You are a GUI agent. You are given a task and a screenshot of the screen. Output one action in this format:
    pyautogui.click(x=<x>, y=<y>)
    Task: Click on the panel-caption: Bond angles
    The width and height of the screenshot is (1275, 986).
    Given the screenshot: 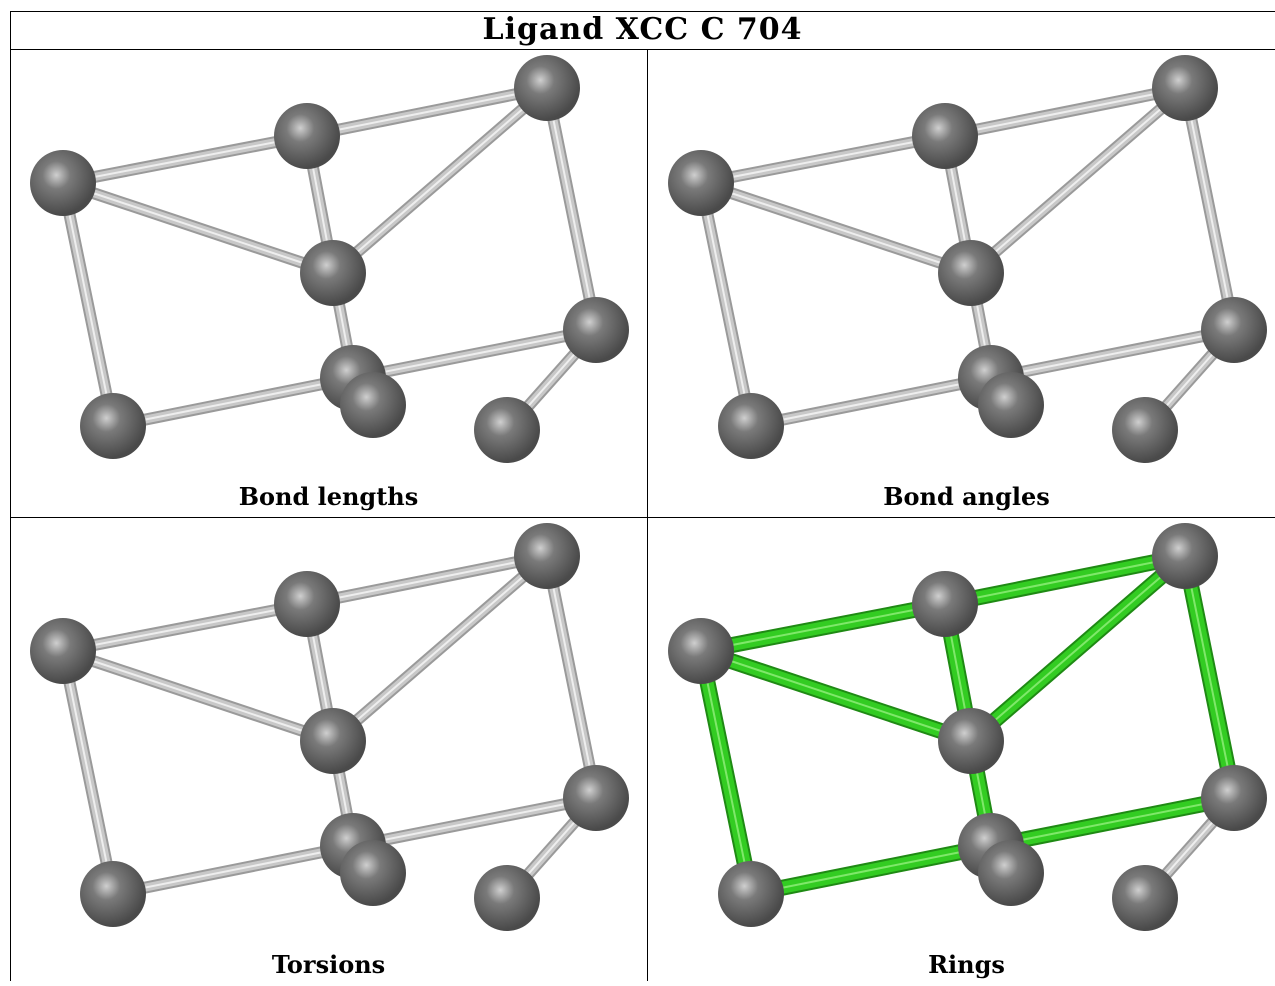 What is the action you would take?
    pyautogui.click(x=966, y=496)
    